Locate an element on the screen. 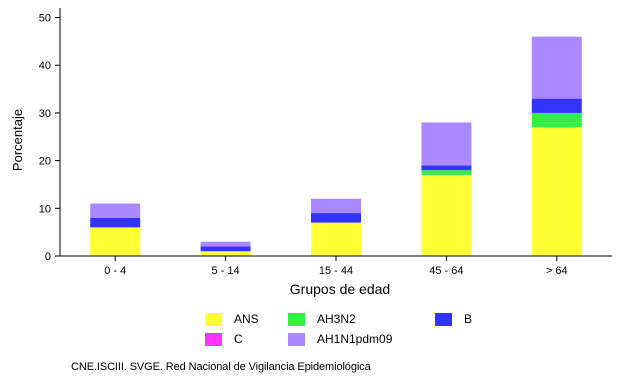 The width and height of the screenshot is (619, 381). legend-swatch-ah1n1pdm09 is located at coordinates (296, 339).